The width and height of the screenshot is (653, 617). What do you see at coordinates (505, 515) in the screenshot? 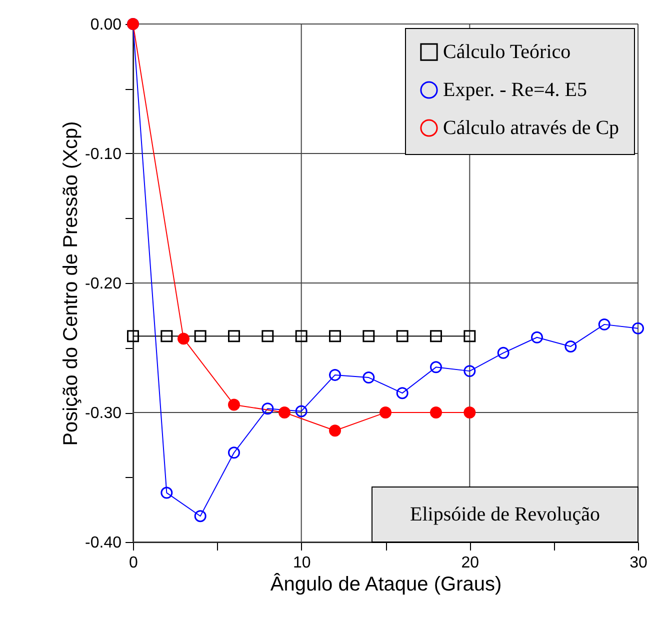
I see `annotation: Elipsóide de Revolução` at bounding box center [505, 515].